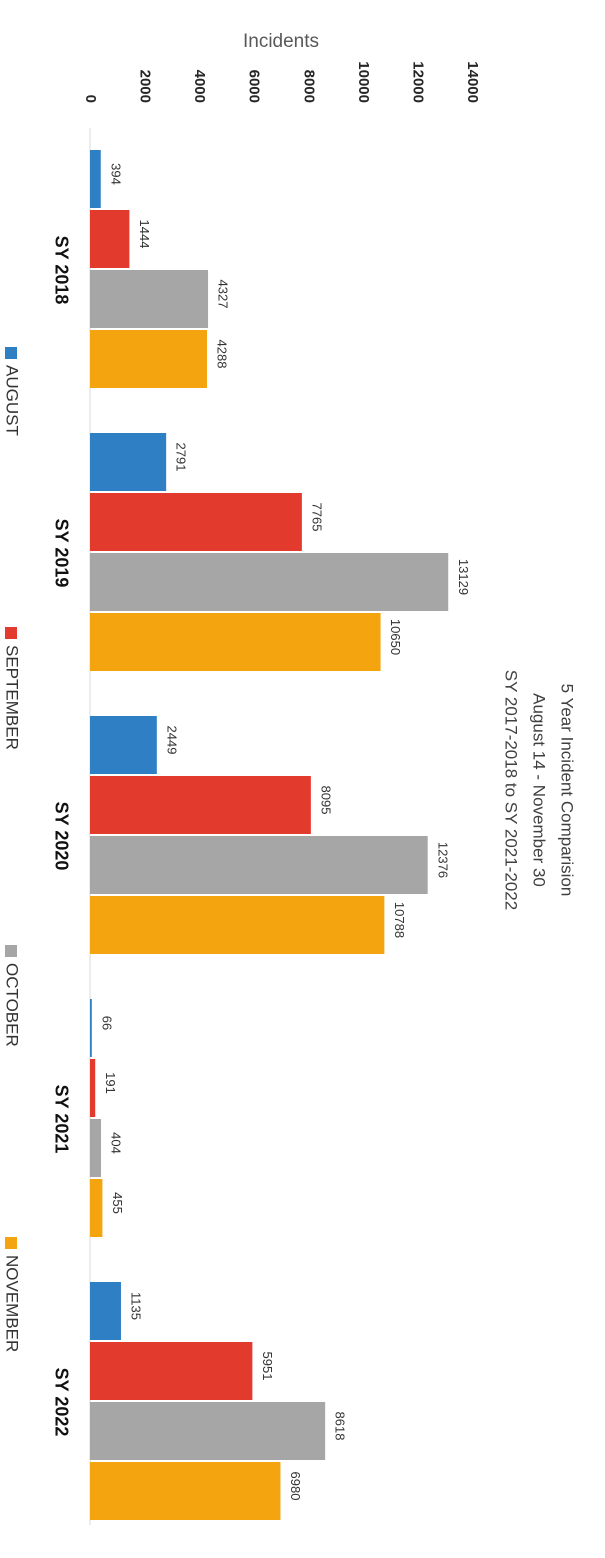 This screenshot has width=605, height=1558. Describe the element at coordinates (222, 354) in the screenshot. I see `data-label: 4288` at that location.